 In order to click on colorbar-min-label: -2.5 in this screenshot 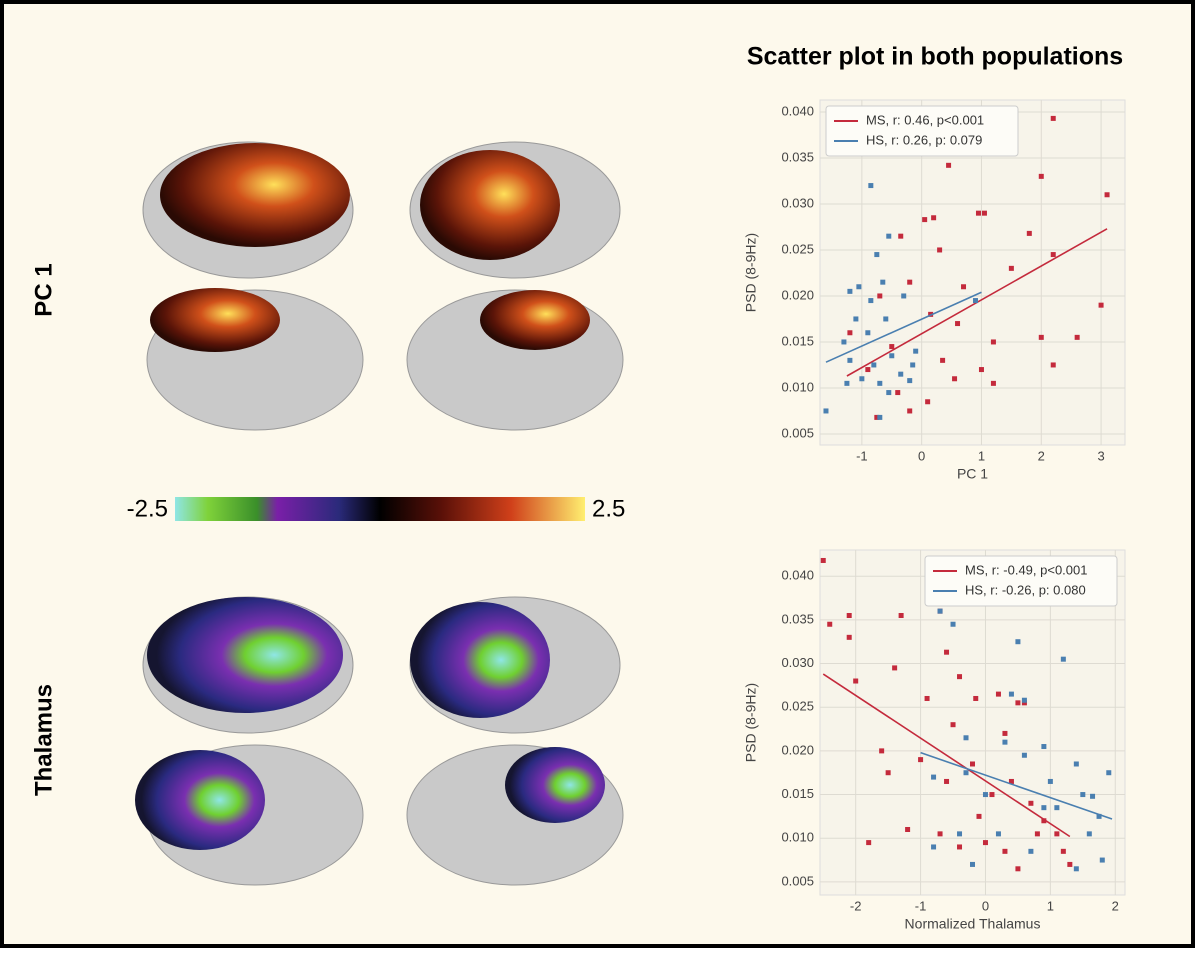, I will do `click(147, 508)`.